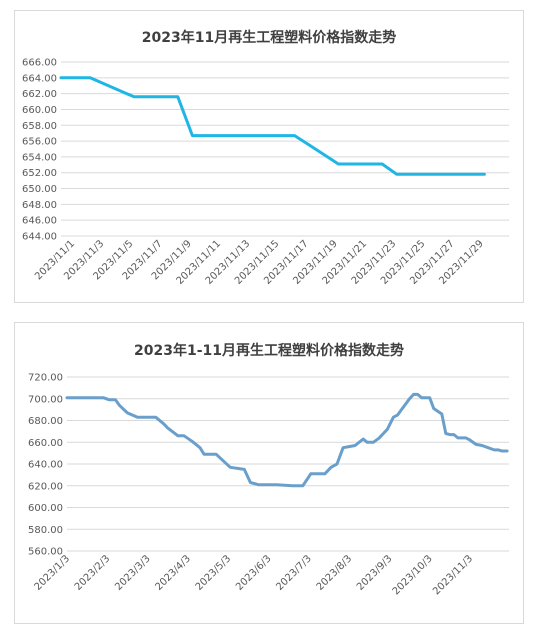  I want to click on y-tick-label: 600.00, so click(45, 508).